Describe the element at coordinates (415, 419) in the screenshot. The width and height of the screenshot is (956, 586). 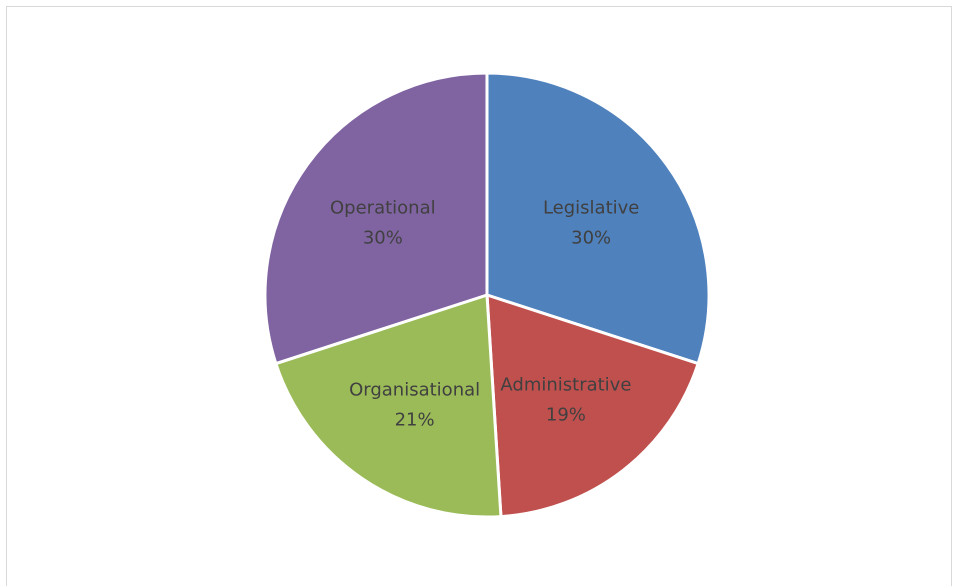
I see `slice-percent-organisational: 21%` at that location.